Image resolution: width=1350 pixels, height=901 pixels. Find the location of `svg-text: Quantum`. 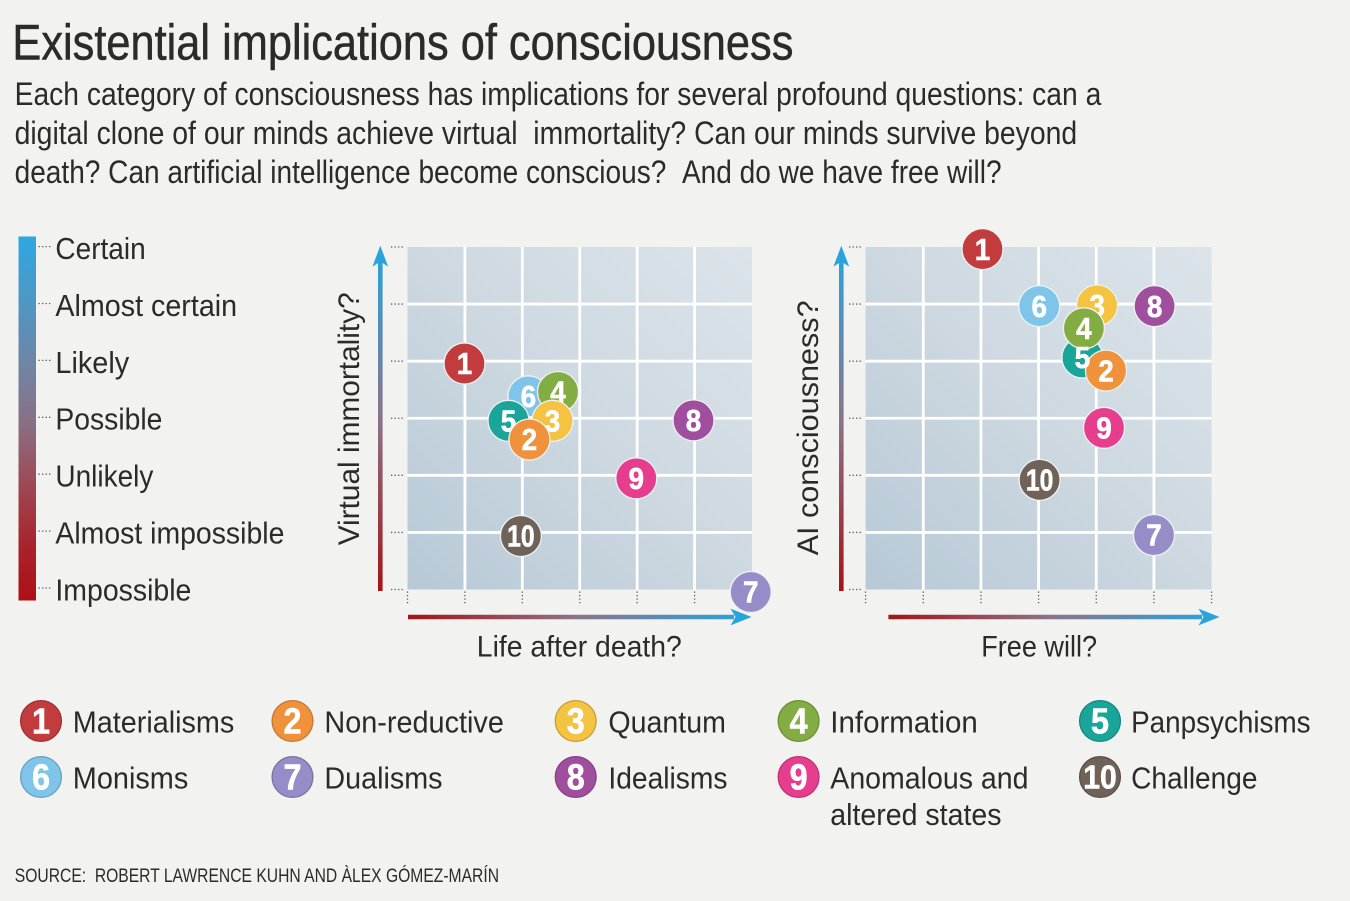

svg-text: Quantum is located at coordinates (667, 722).